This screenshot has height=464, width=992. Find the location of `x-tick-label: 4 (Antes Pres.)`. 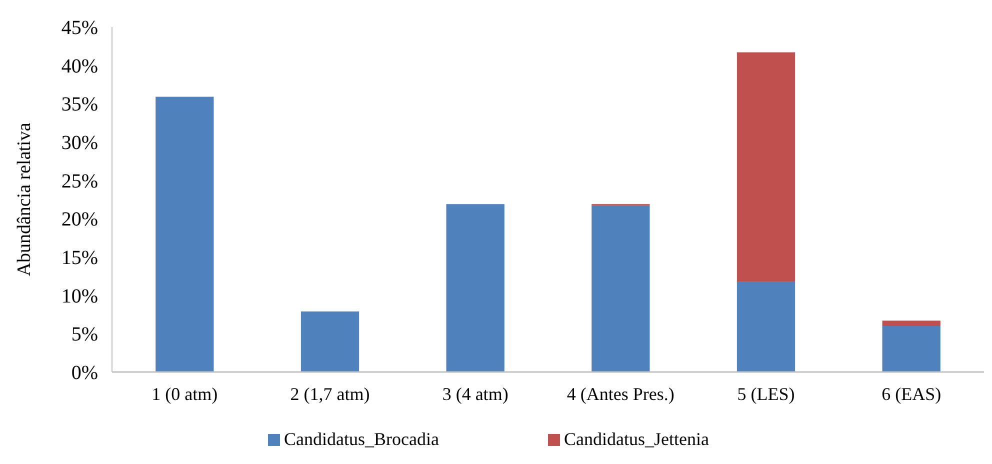

x-tick-label: 4 (Antes Pres.) is located at coordinates (620, 394).